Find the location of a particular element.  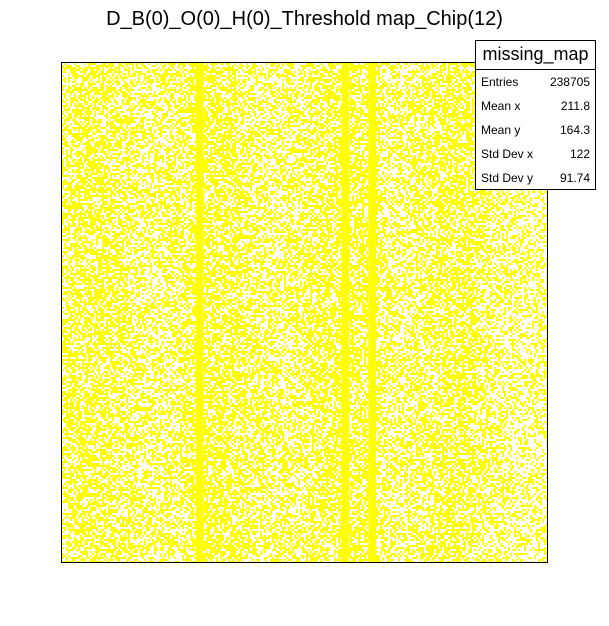

stats-title: missing_map is located at coordinates (535, 55).